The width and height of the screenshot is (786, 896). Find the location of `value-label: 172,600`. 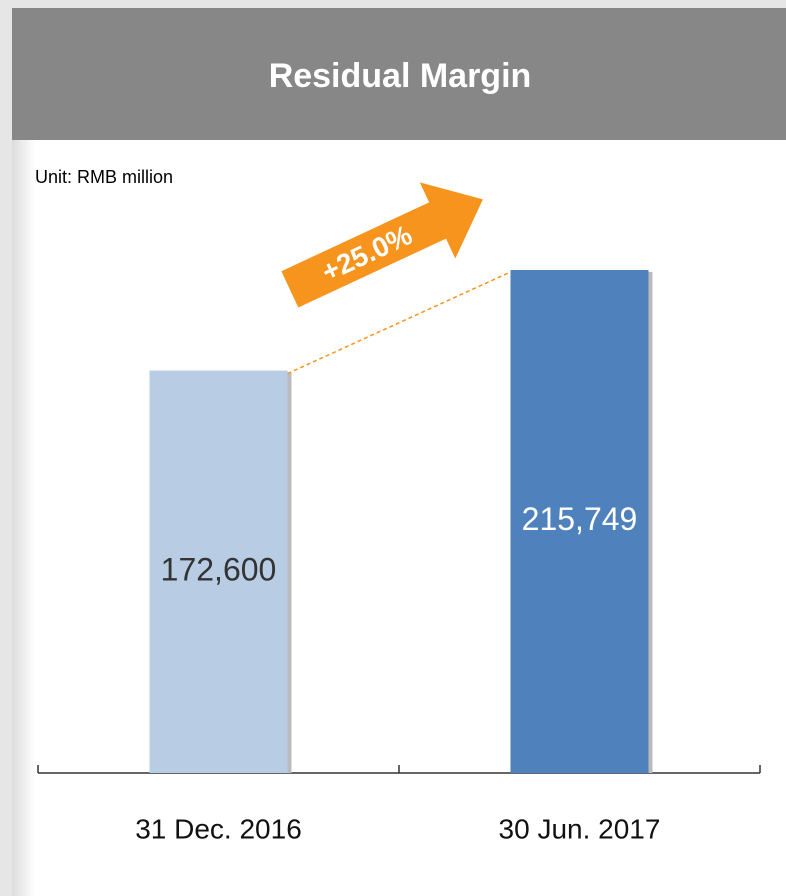

value-label: 172,600 is located at coordinates (219, 569).